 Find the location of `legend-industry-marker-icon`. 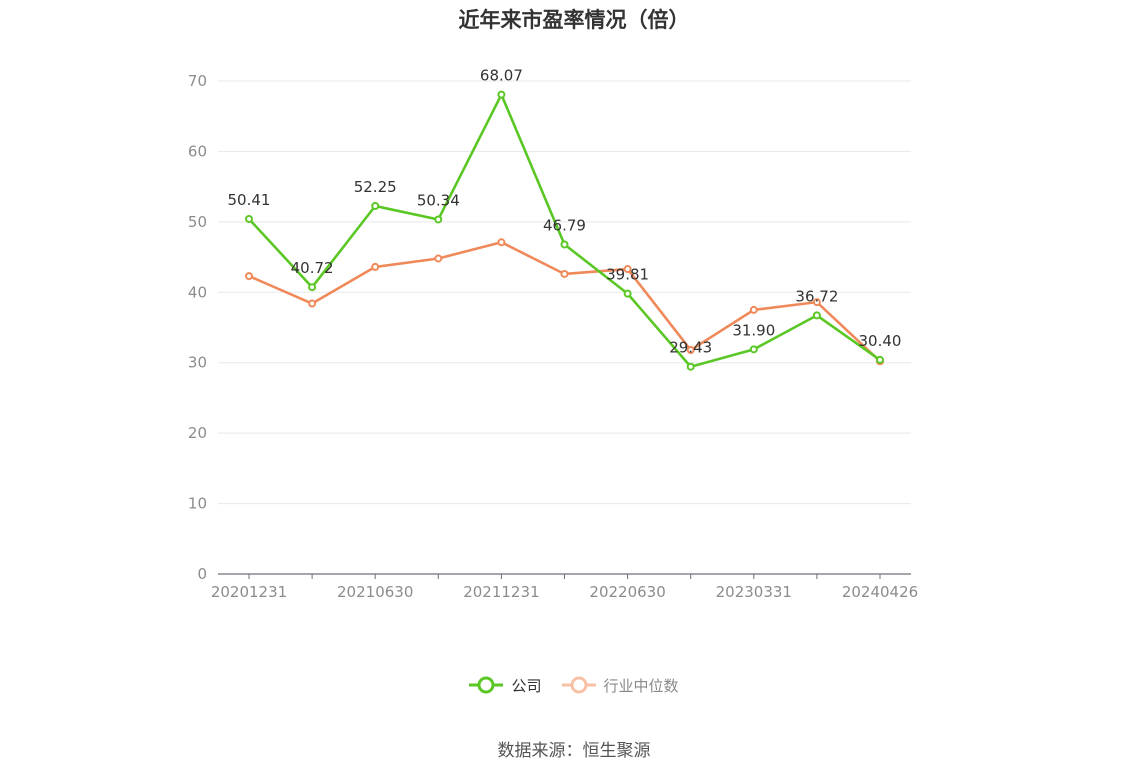

legend-industry-marker-icon is located at coordinates (578, 685).